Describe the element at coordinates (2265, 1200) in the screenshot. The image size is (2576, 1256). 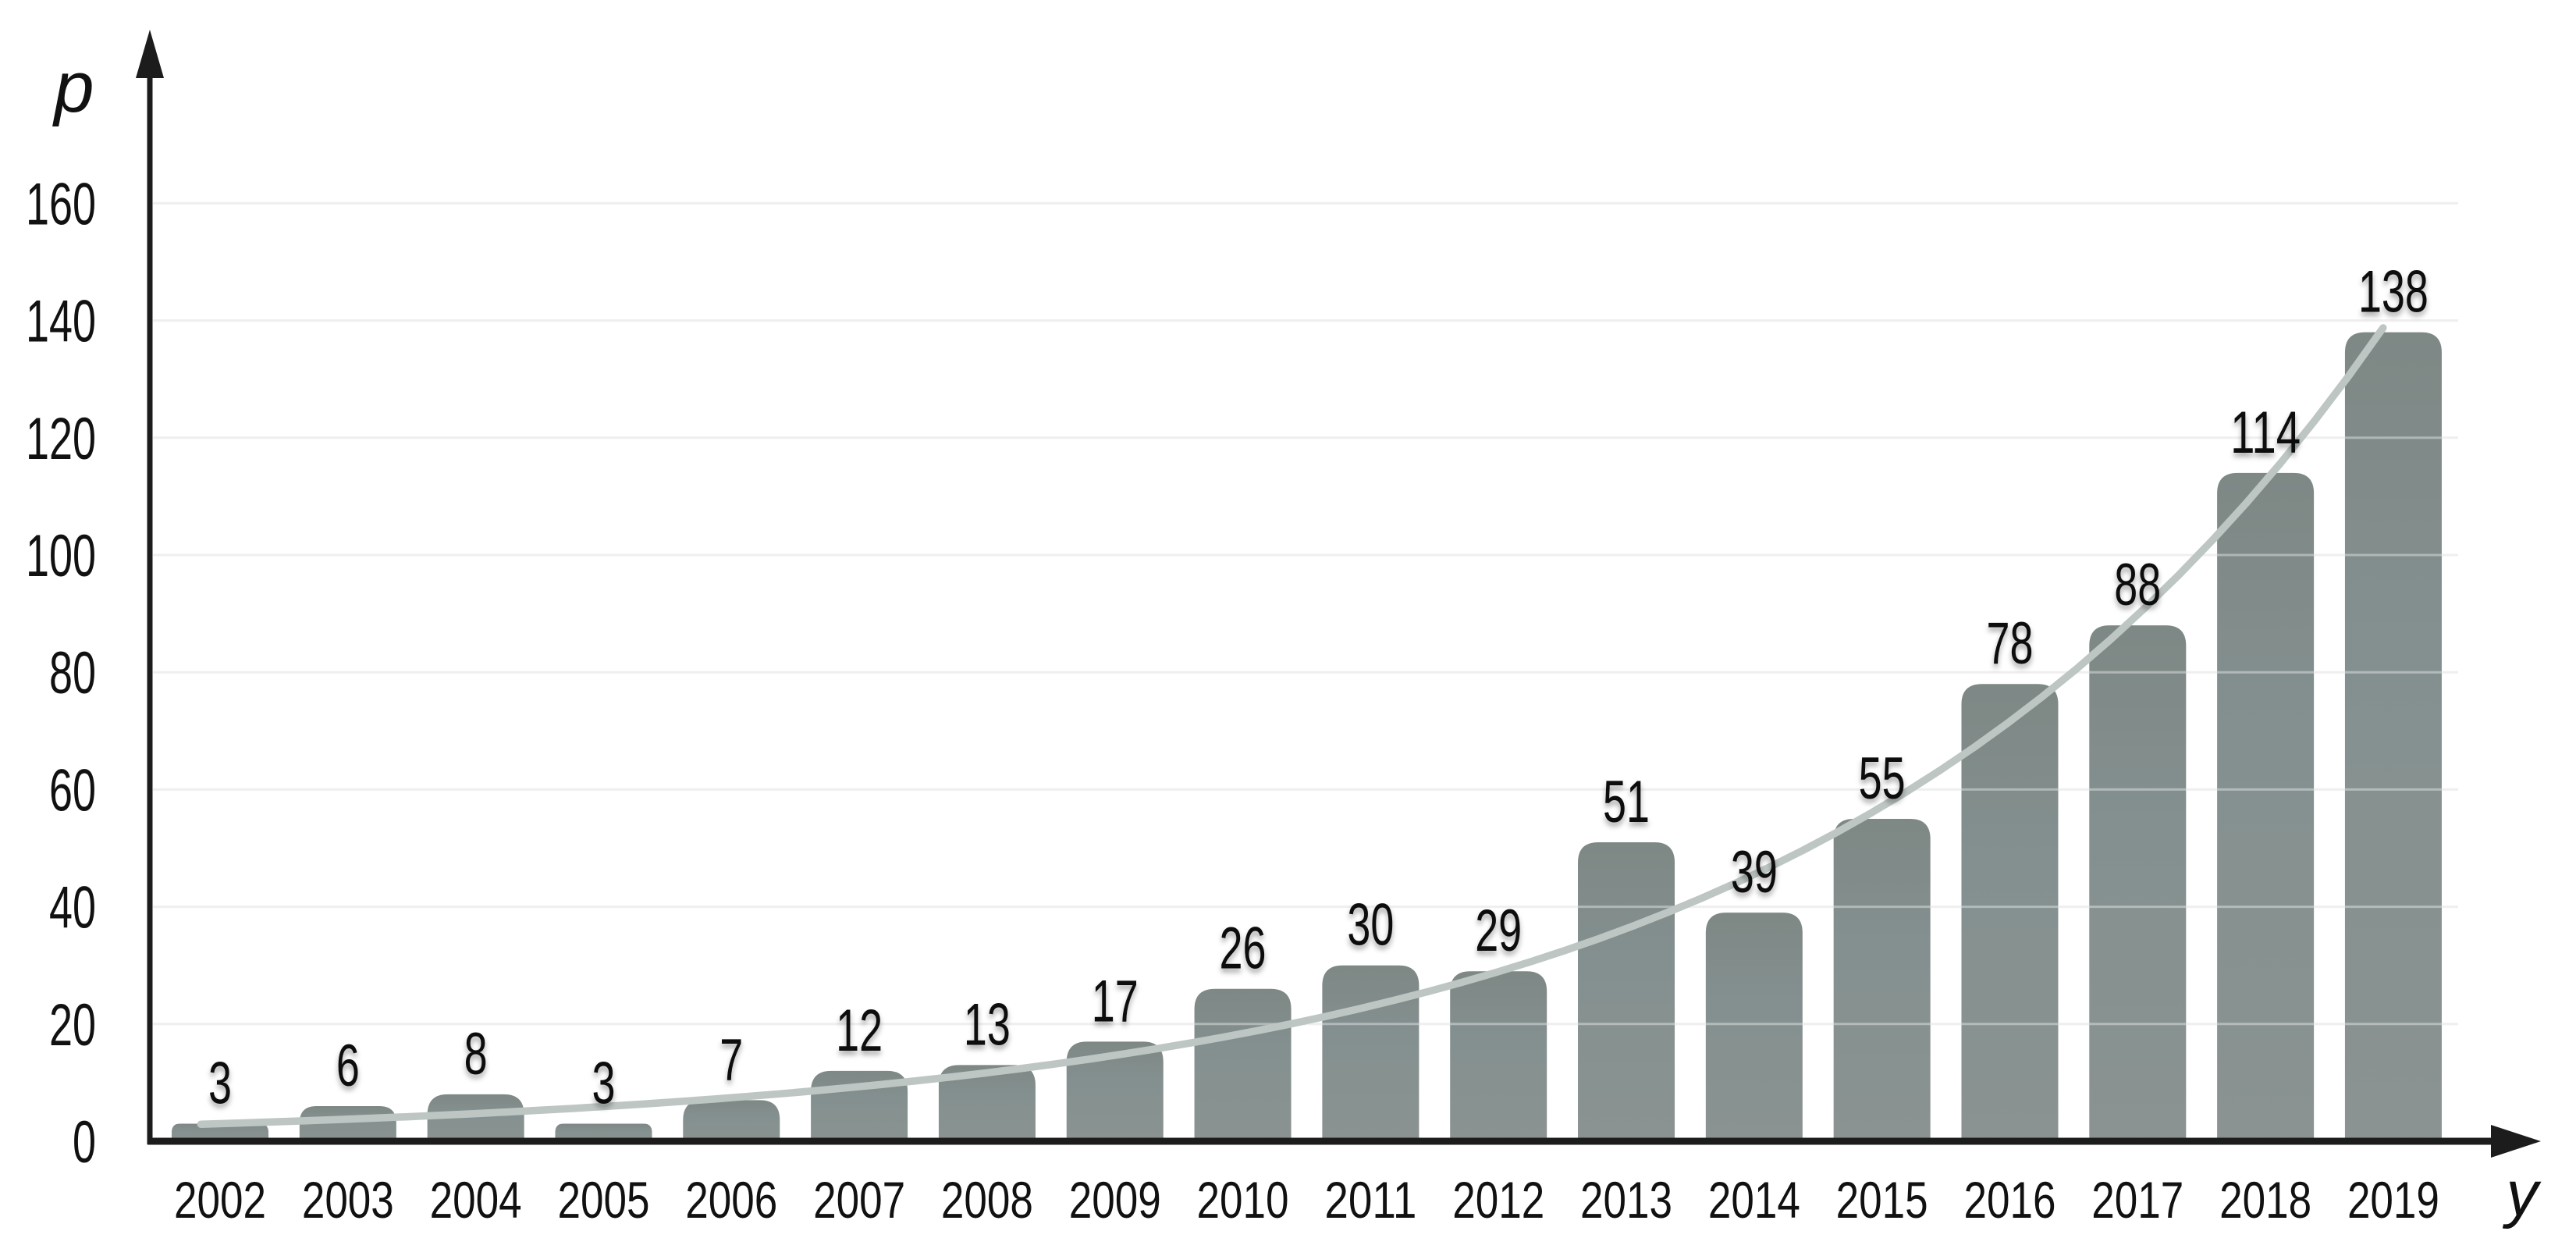
I see `x-label-2018: 2018` at that location.